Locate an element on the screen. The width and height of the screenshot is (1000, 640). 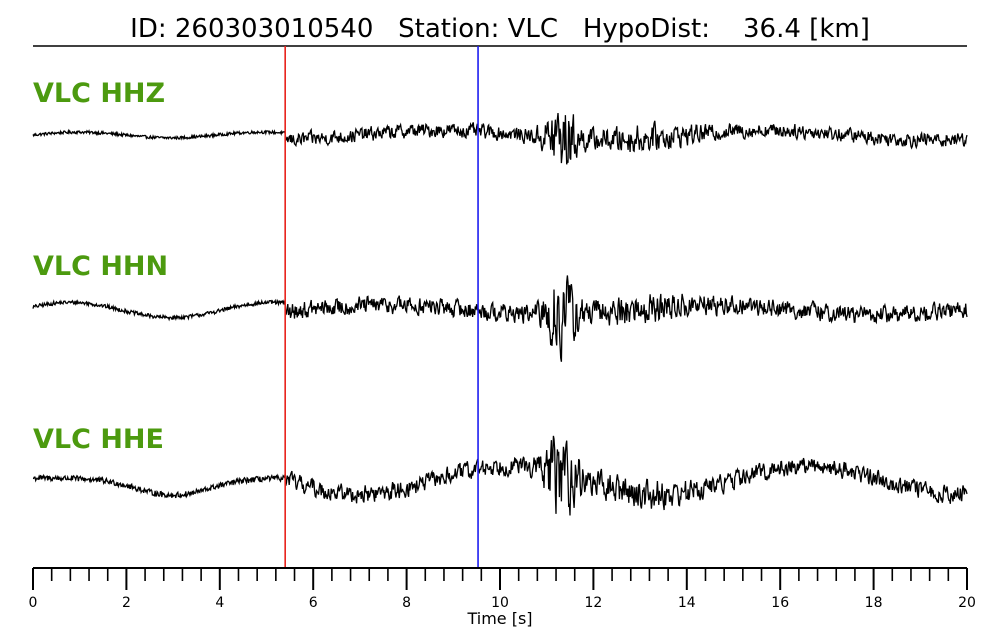
x-tick-label: 12 is located at coordinates (593, 603).